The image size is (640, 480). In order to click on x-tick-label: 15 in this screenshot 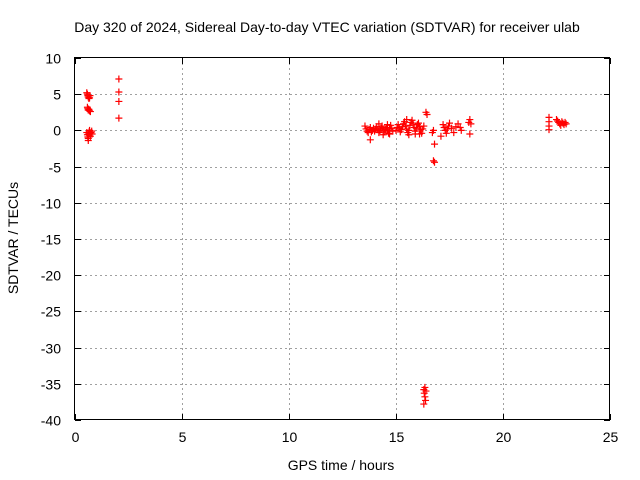, I will do `click(397, 437)`.